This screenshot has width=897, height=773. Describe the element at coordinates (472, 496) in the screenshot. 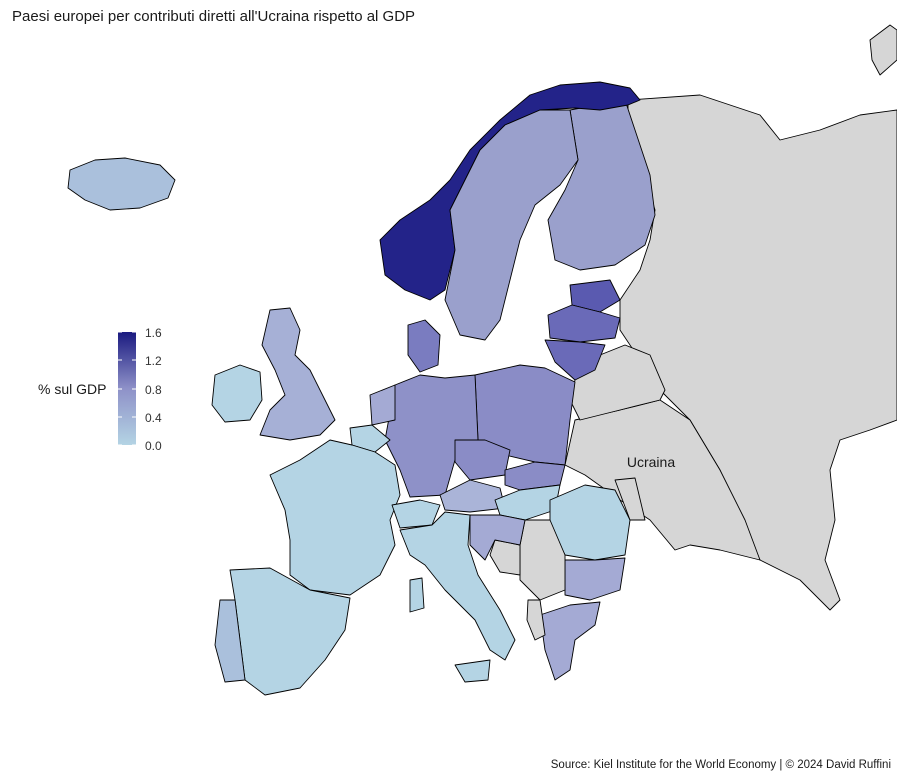

I see `country-austria` at that location.